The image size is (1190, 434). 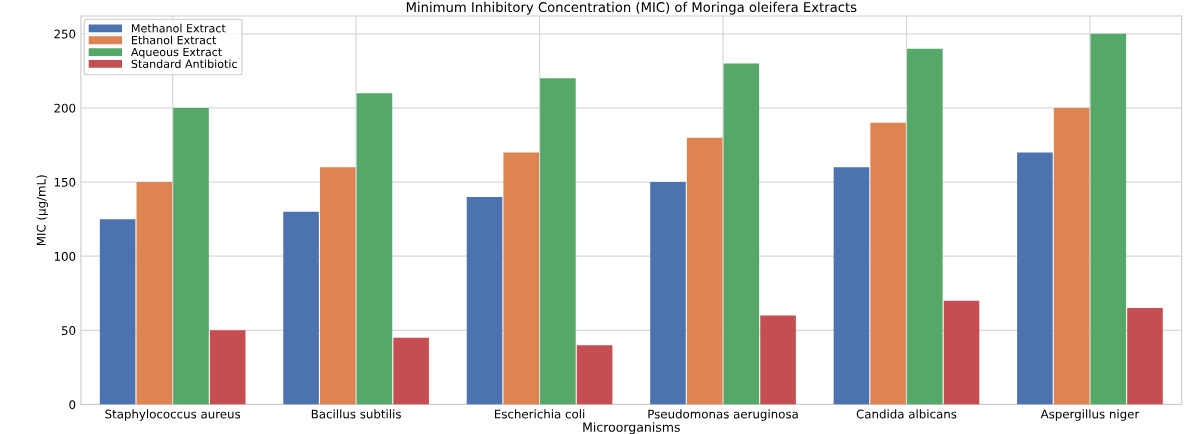 What do you see at coordinates (68, 331) in the screenshot?
I see `y-tick-label: 50` at bounding box center [68, 331].